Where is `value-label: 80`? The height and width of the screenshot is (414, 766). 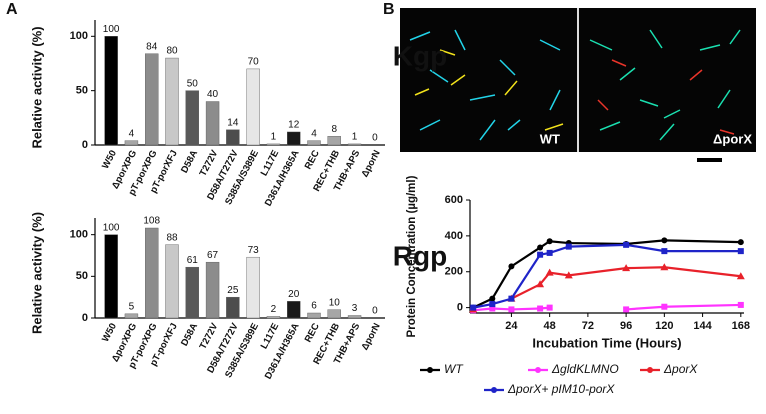
value-label: 80 is located at coordinates (172, 51).